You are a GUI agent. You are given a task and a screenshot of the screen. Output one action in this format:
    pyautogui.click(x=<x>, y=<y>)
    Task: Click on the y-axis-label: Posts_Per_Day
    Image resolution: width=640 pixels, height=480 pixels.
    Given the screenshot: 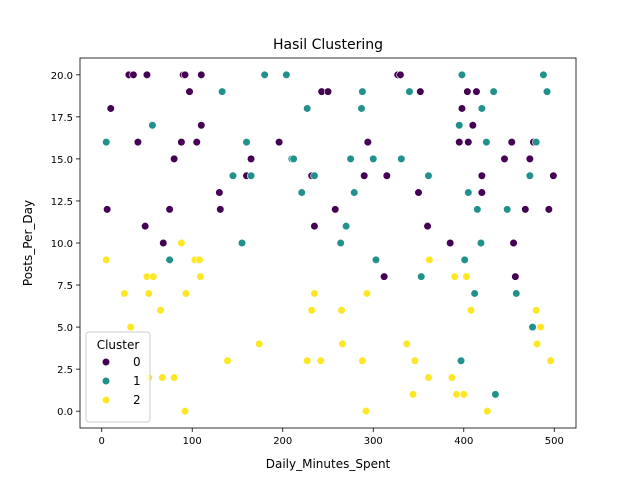 What is the action you would take?
    pyautogui.click(x=28, y=243)
    